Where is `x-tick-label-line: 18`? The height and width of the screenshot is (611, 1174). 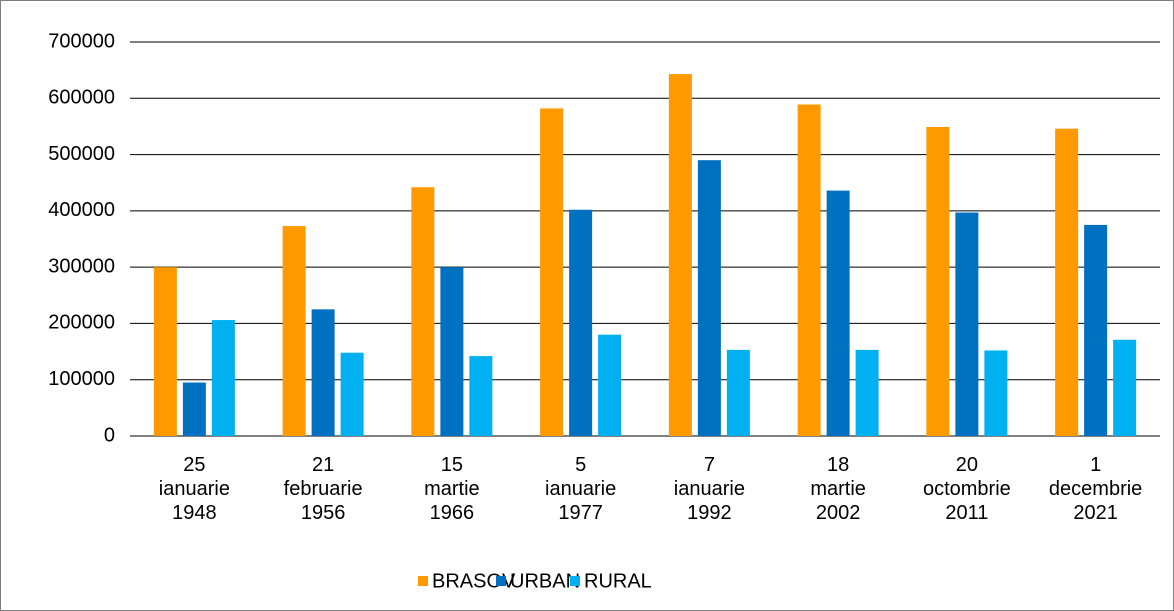 x-tick-label-line: 18 is located at coordinates (838, 465).